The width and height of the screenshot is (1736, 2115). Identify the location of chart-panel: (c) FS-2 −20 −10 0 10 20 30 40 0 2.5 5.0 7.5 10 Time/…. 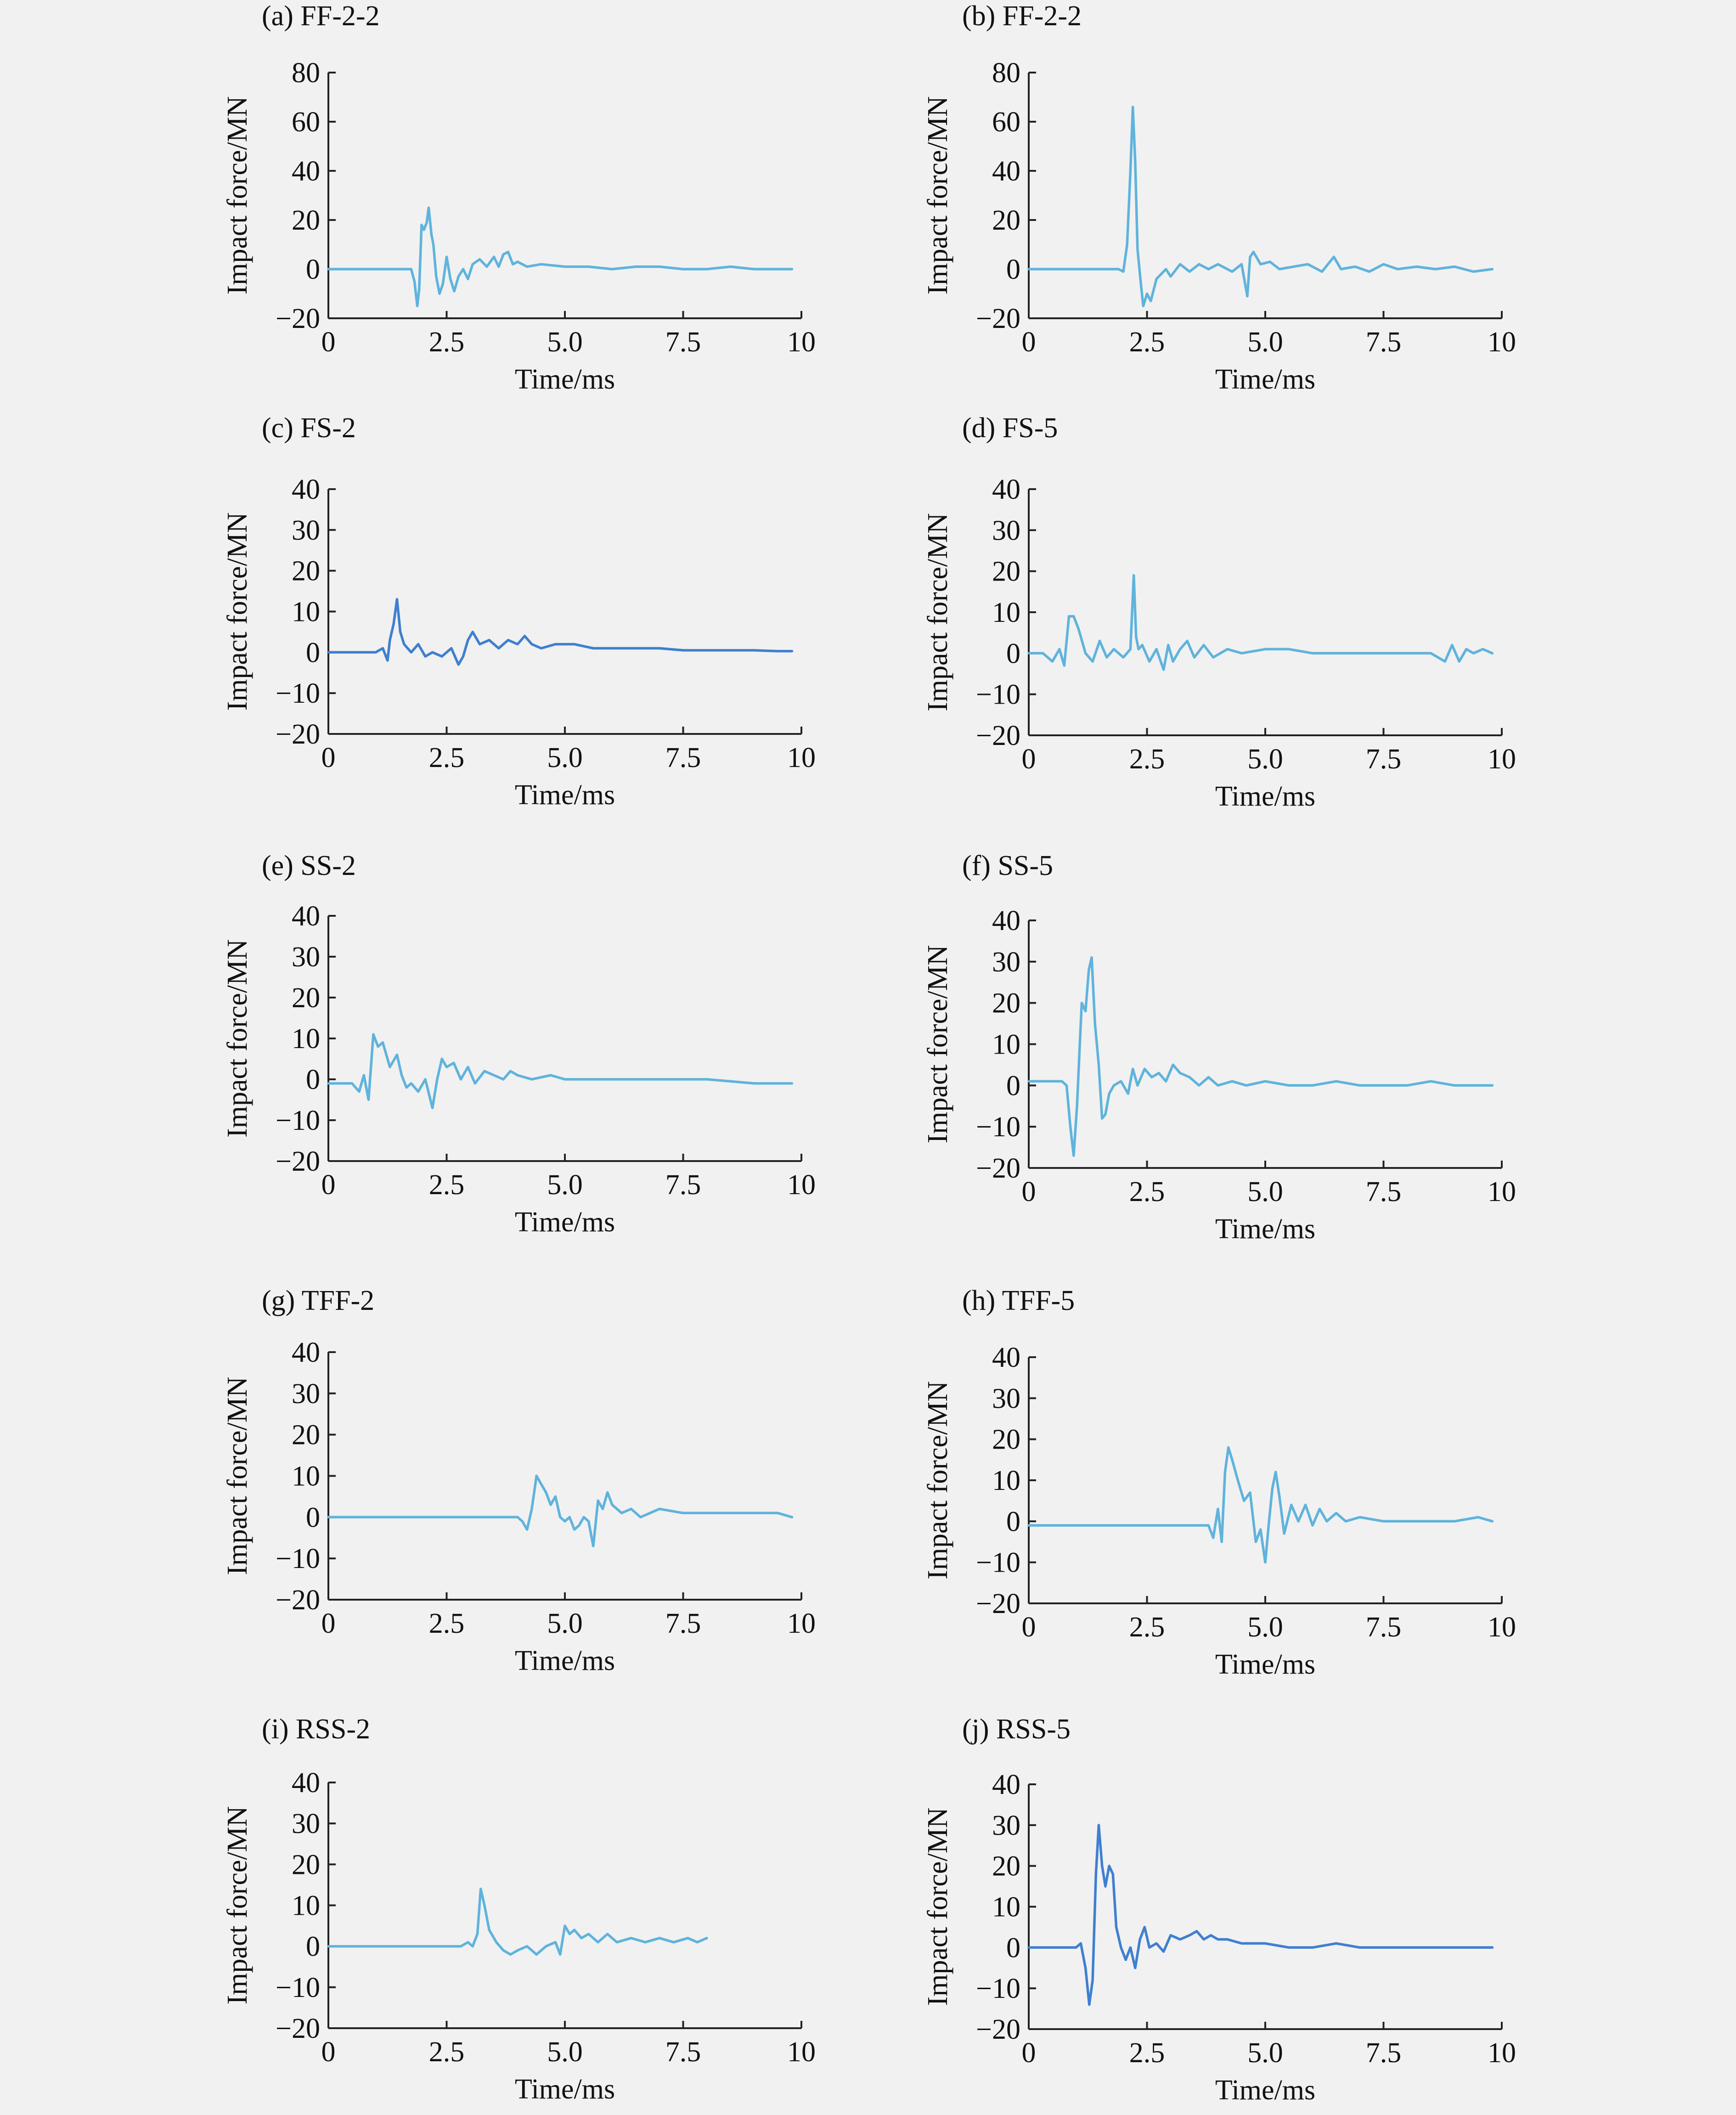
(519, 611).